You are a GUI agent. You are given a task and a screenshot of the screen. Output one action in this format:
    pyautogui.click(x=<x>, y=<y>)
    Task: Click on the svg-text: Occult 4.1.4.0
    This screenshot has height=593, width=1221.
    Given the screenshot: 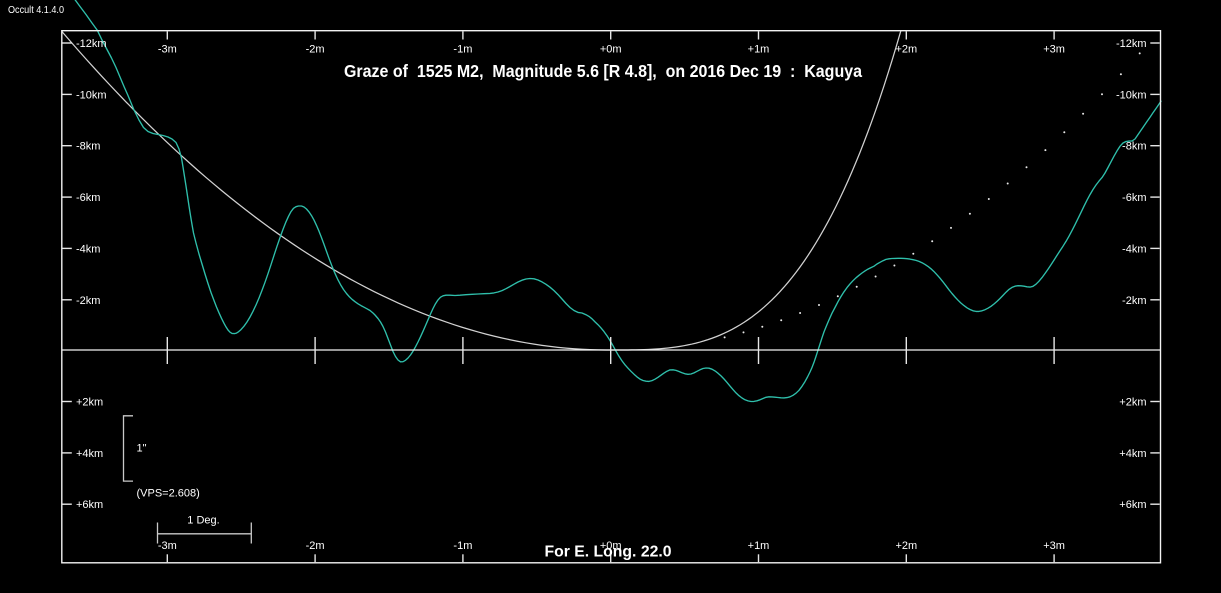 What is the action you would take?
    pyautogui.click(x=36, y=10)
    